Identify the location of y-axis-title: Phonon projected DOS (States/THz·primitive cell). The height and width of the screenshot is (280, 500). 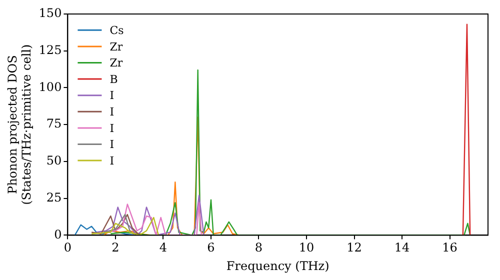
(19, 124).